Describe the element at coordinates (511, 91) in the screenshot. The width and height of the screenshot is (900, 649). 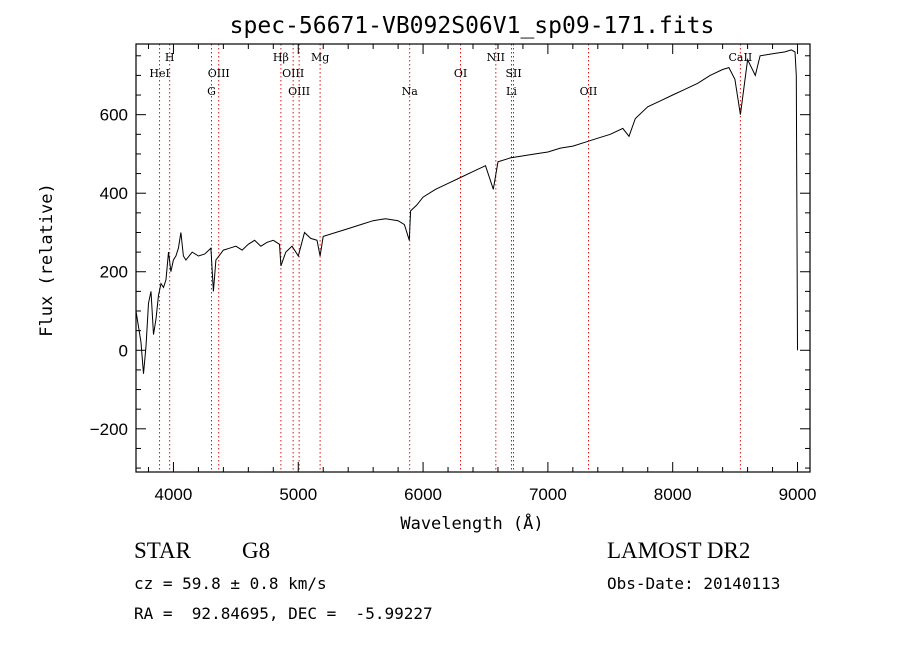
I see `spectral-line-label: Li` at that location.